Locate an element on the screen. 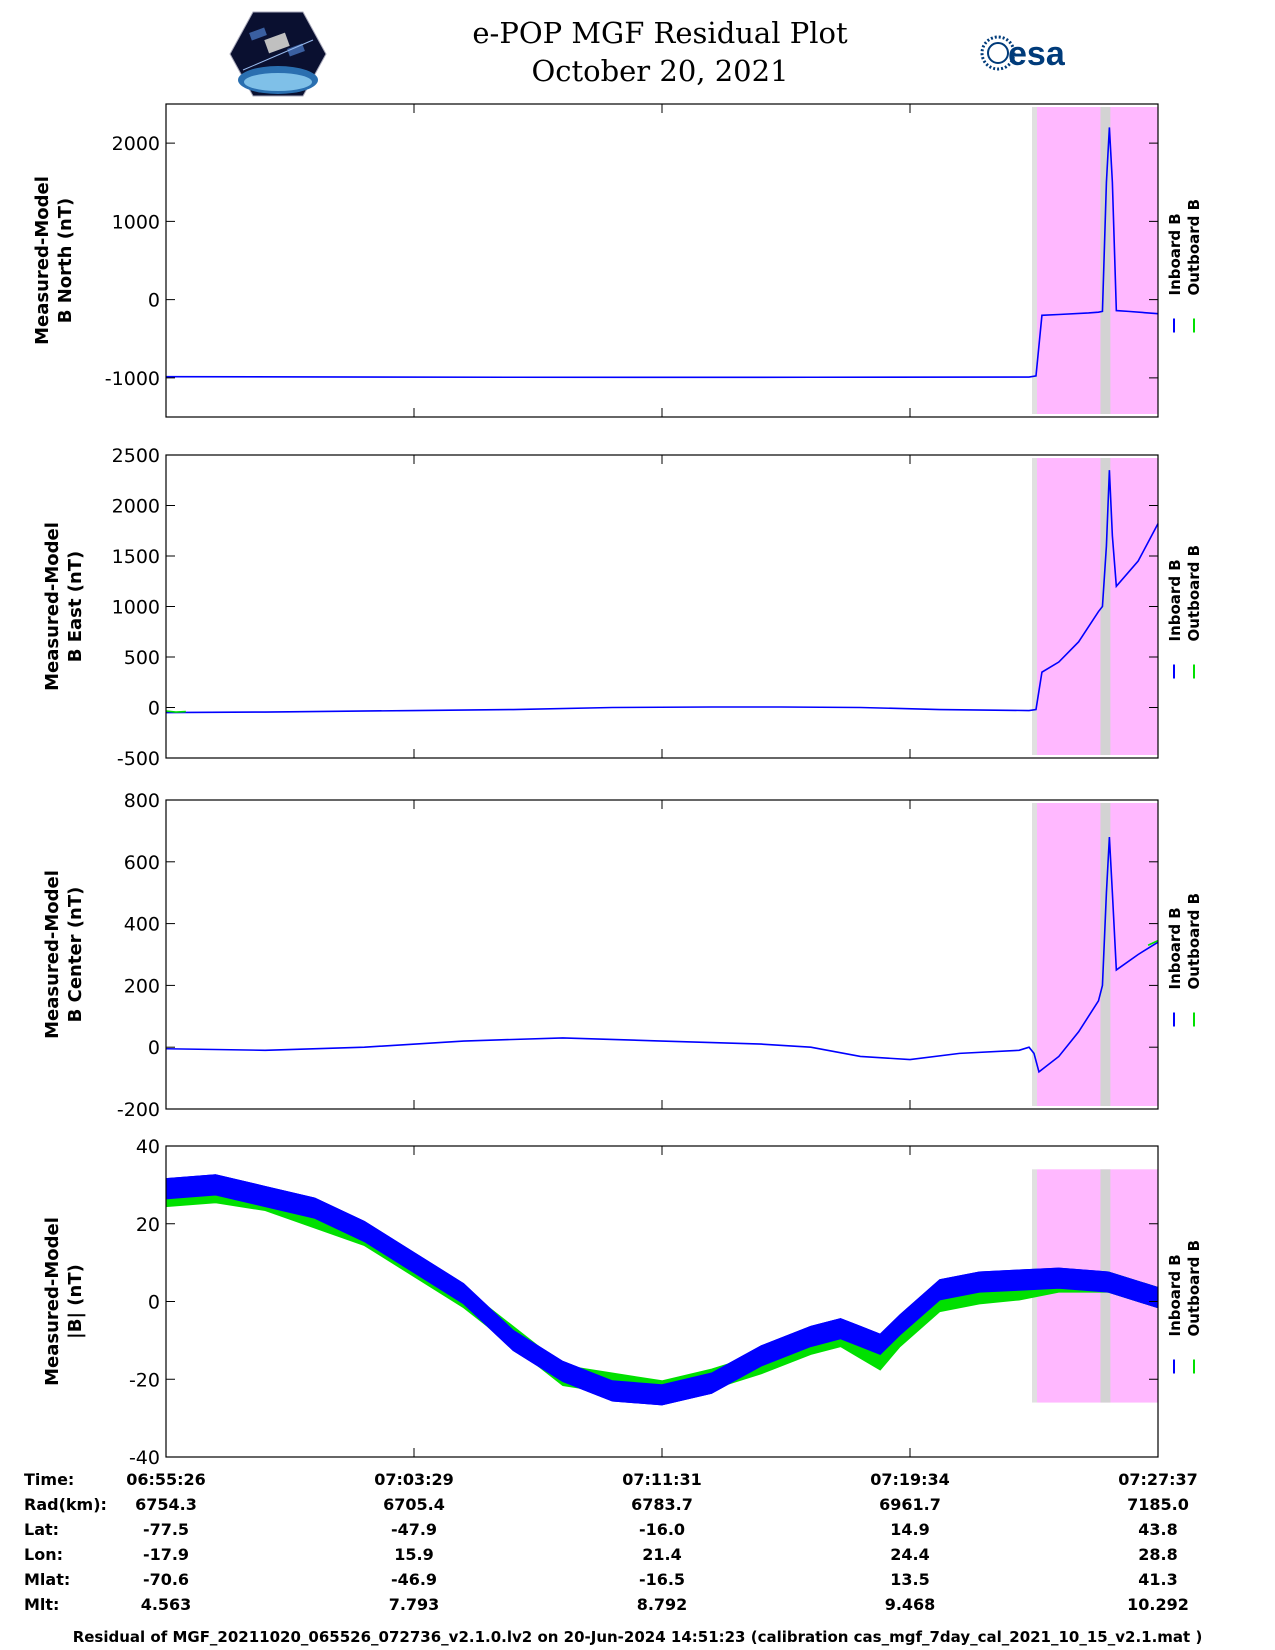  table-cell: 41.3 is located at coordinates (1158, 1579).